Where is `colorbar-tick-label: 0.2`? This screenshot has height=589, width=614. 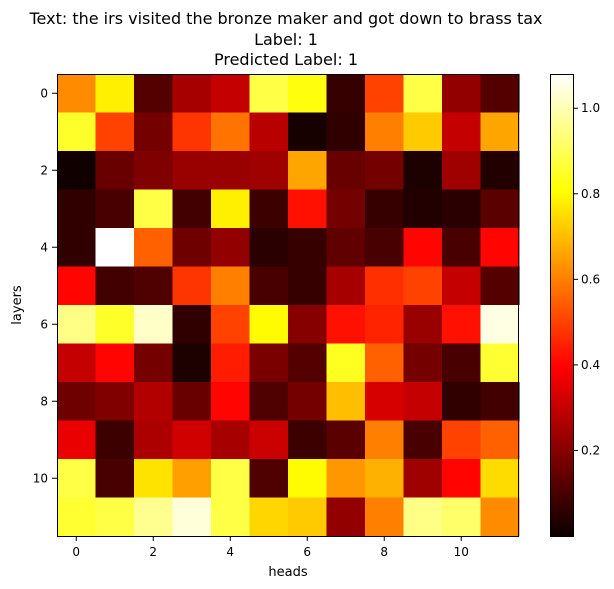 colorbar-tick-label: 0.2 is located at coordinates (590, 450).